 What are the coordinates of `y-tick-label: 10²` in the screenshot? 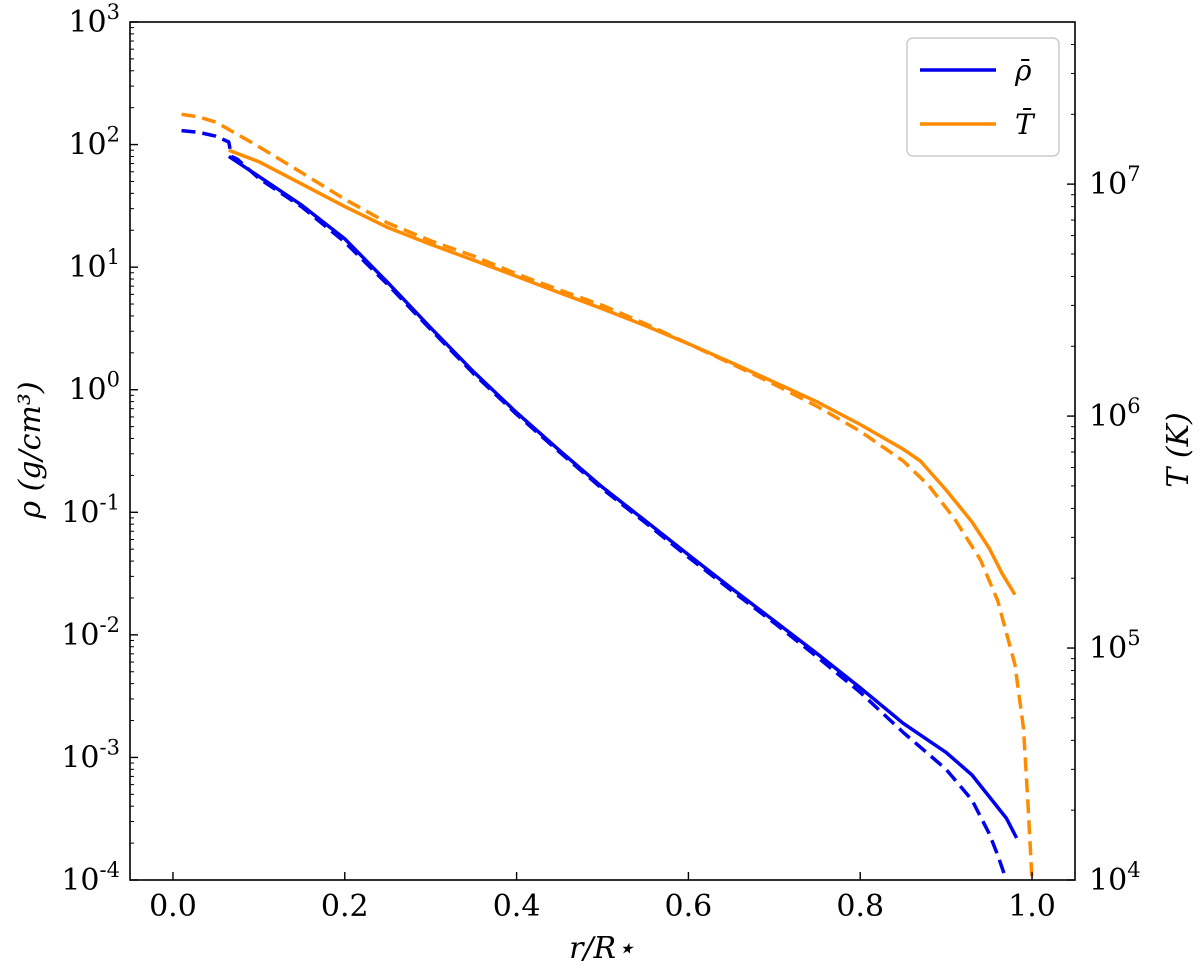 It's located at (94, 143).